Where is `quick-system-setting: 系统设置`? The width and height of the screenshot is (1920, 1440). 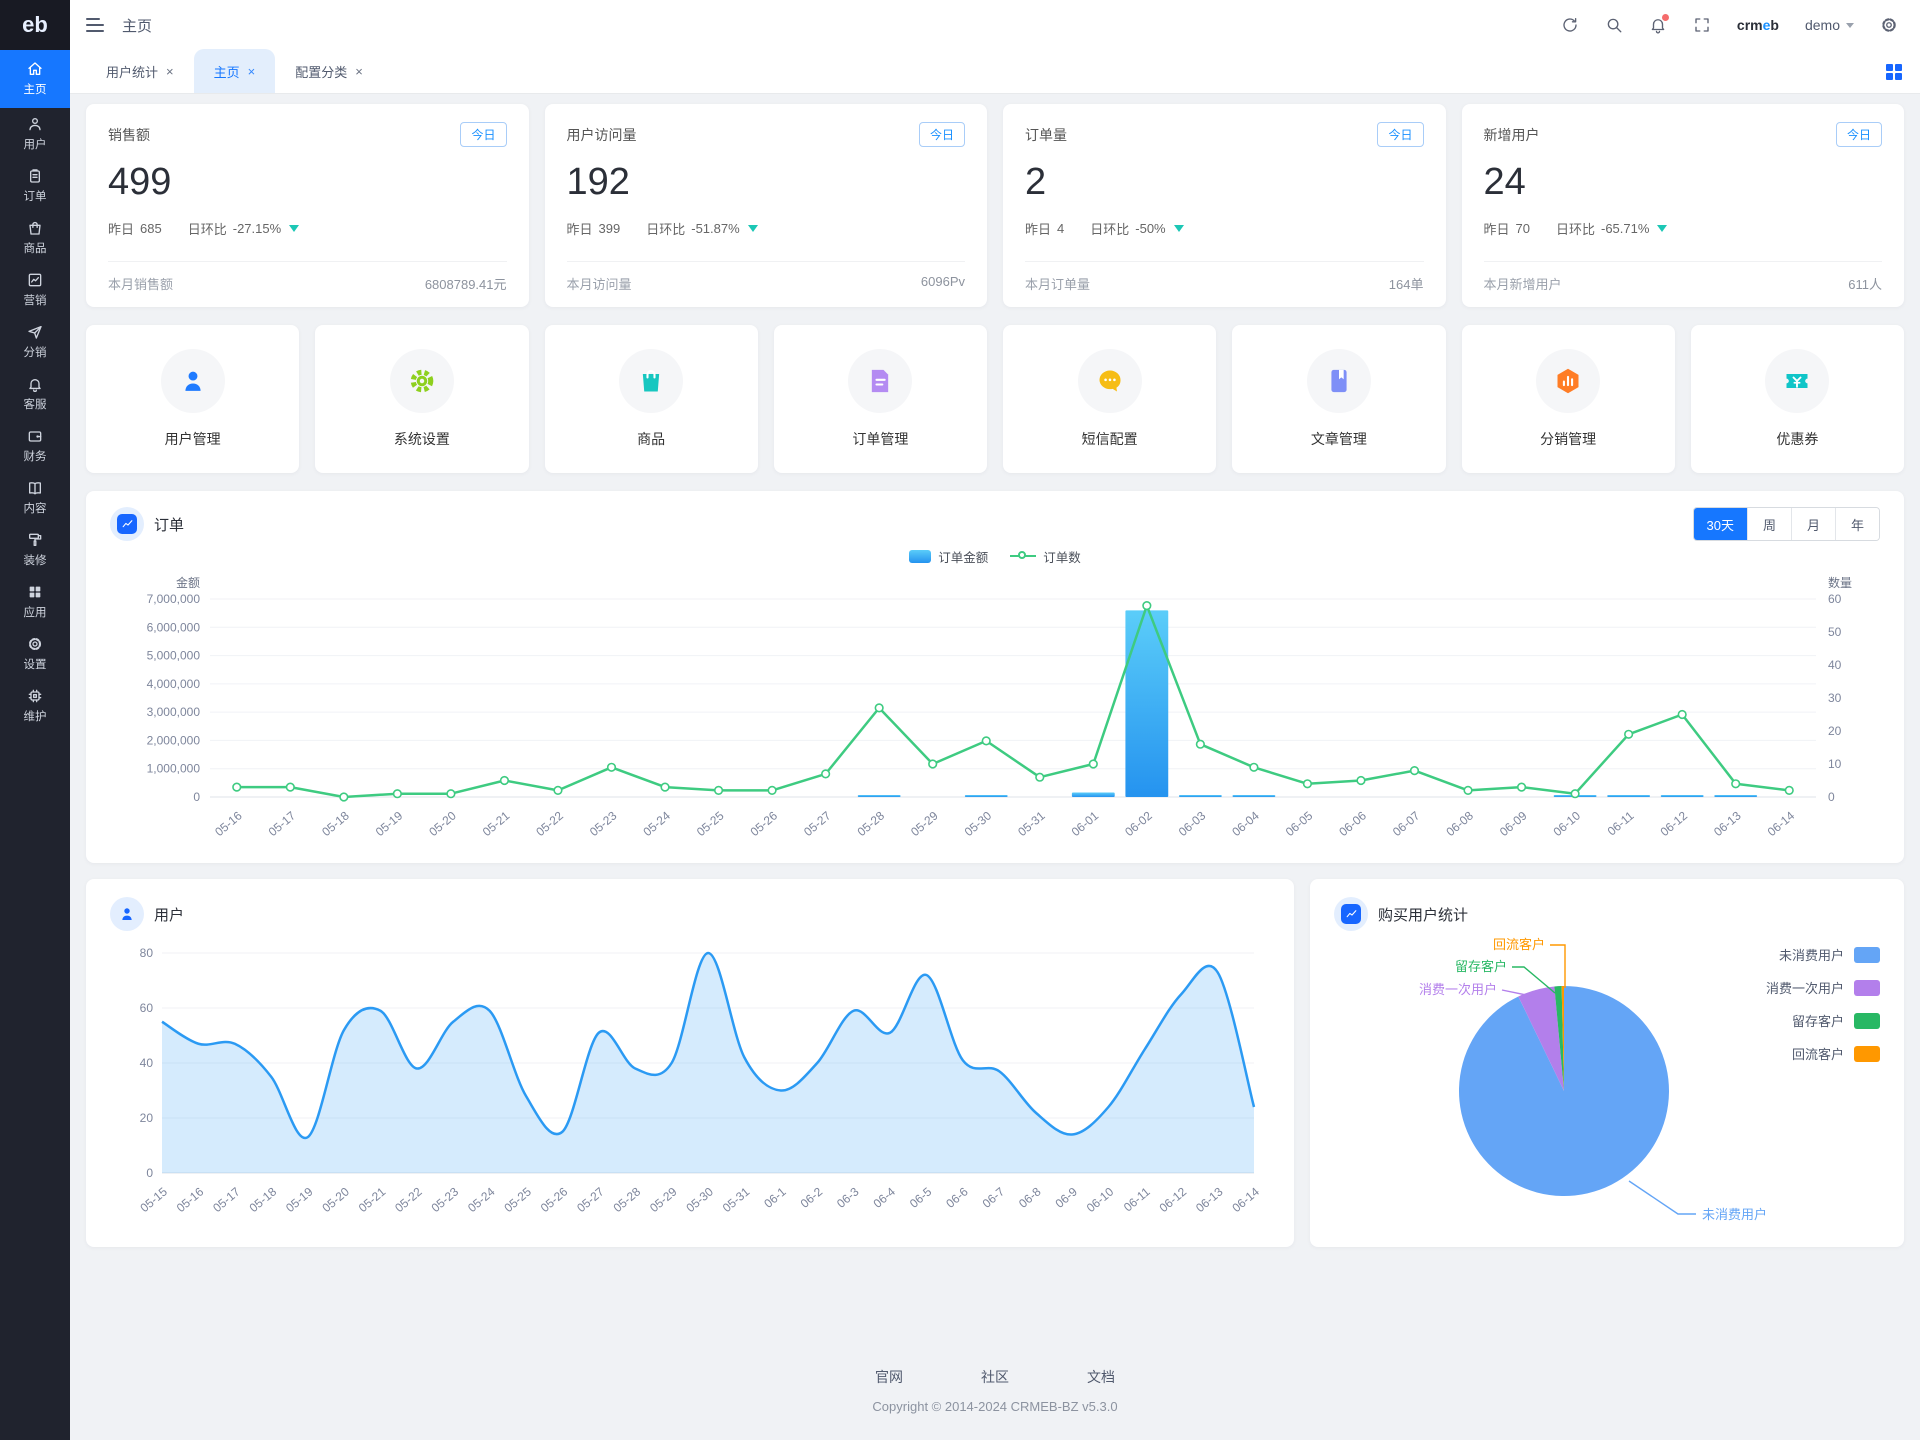
quick-system-setting: 系统设置 is located at coordinates (422, 399).